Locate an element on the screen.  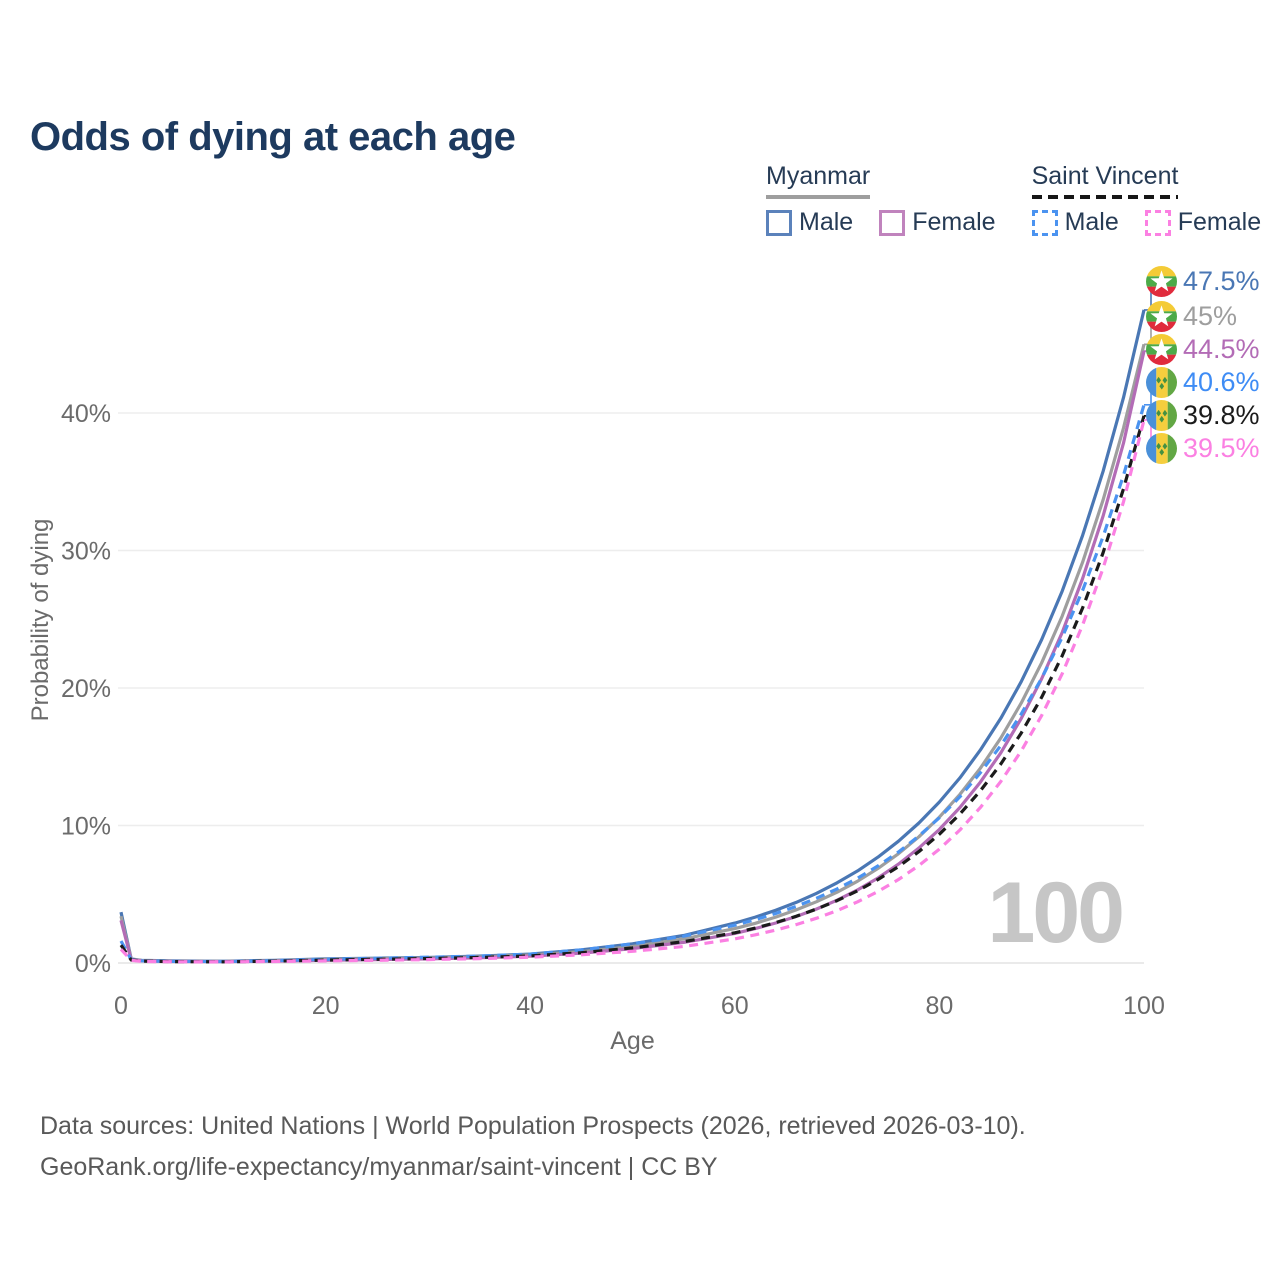
end-label-myanmar-male: 47.5% is located at coordinates (1203, 282).